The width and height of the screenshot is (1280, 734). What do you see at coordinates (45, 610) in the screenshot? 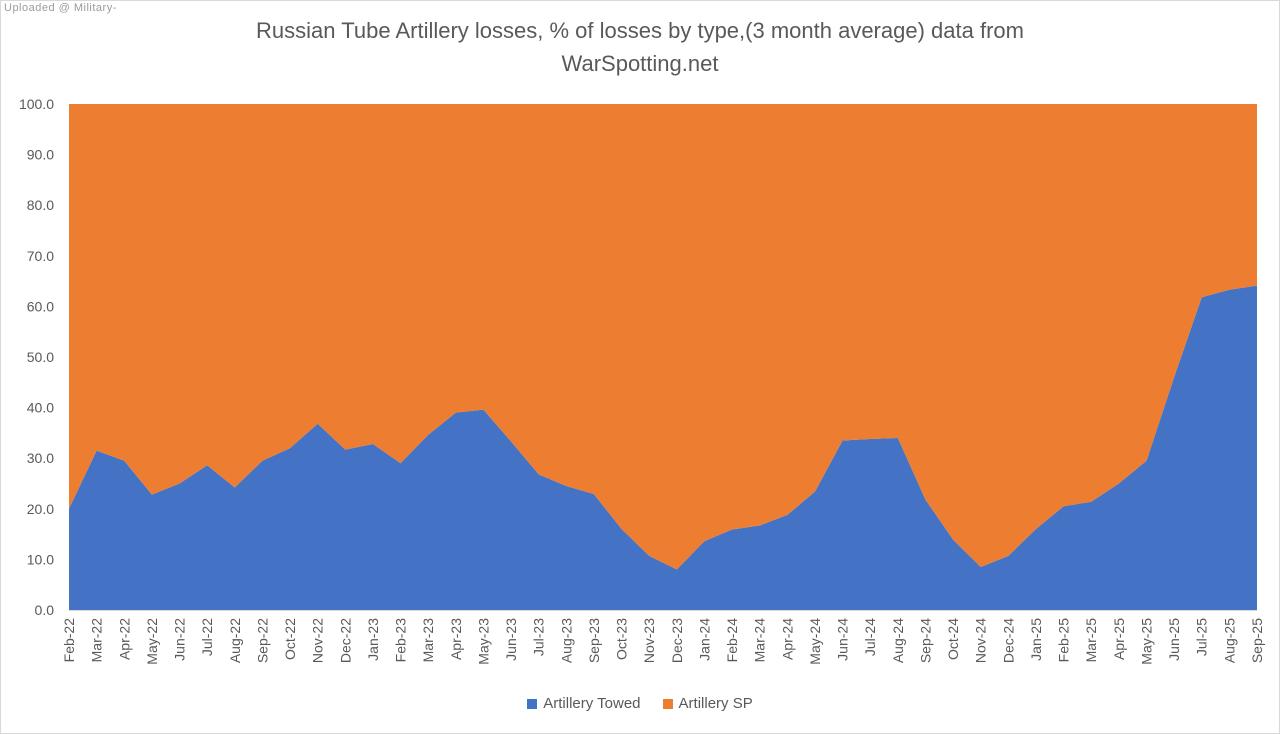
I see `y-tick-label: 0.0` at bounding box center [45, 610].